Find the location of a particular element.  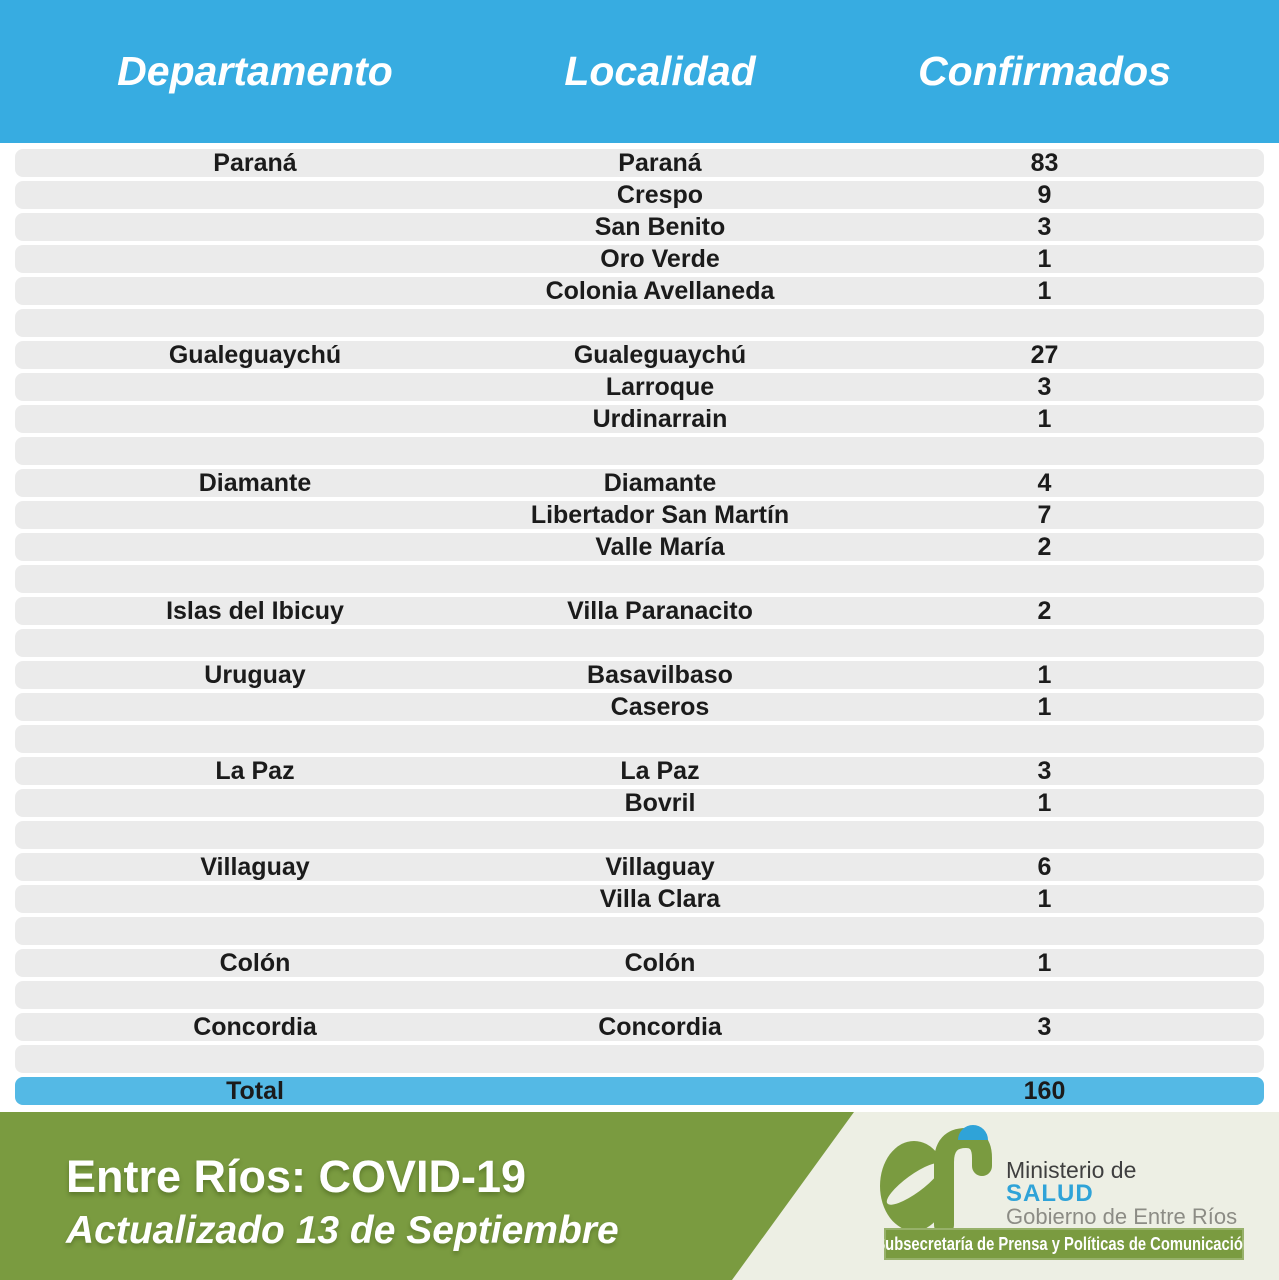

total-empty-cell is located at coordinates (660, 1091).